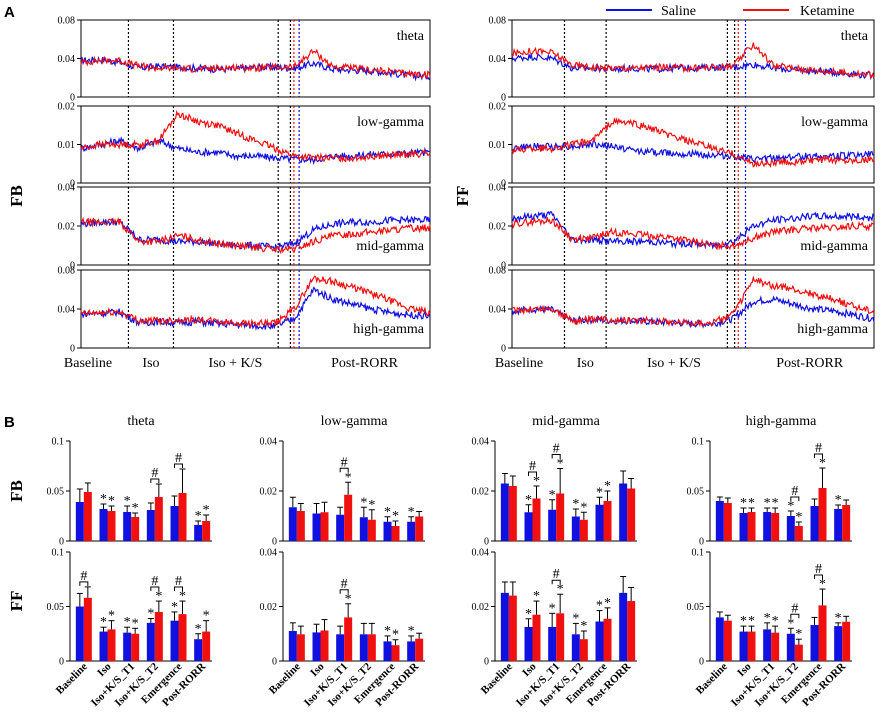  Describe the element at coordinates (355, 421) in the screenshot. I see `bar-panel-title: low-gamma` at that location.